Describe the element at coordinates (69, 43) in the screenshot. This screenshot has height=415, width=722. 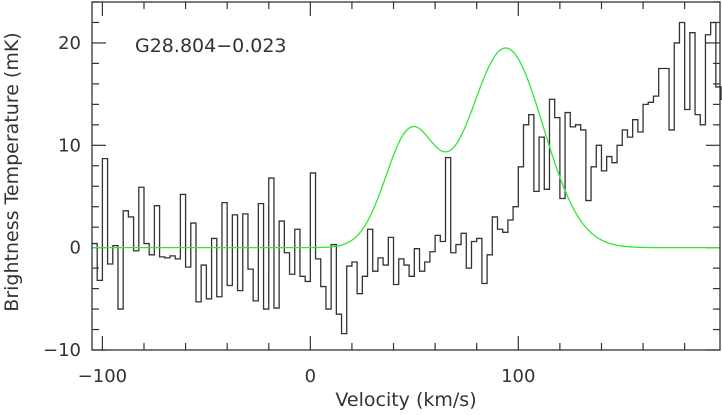
I see `y-tick-label: 20` at that location.